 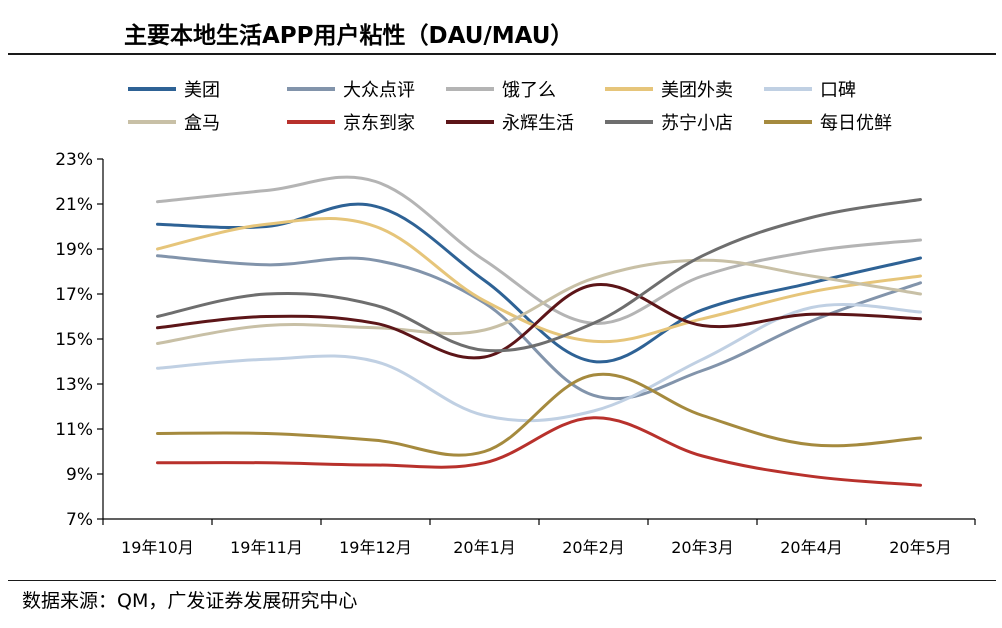 I want to click on legend-label: 美团, so click(x=202, y=90).